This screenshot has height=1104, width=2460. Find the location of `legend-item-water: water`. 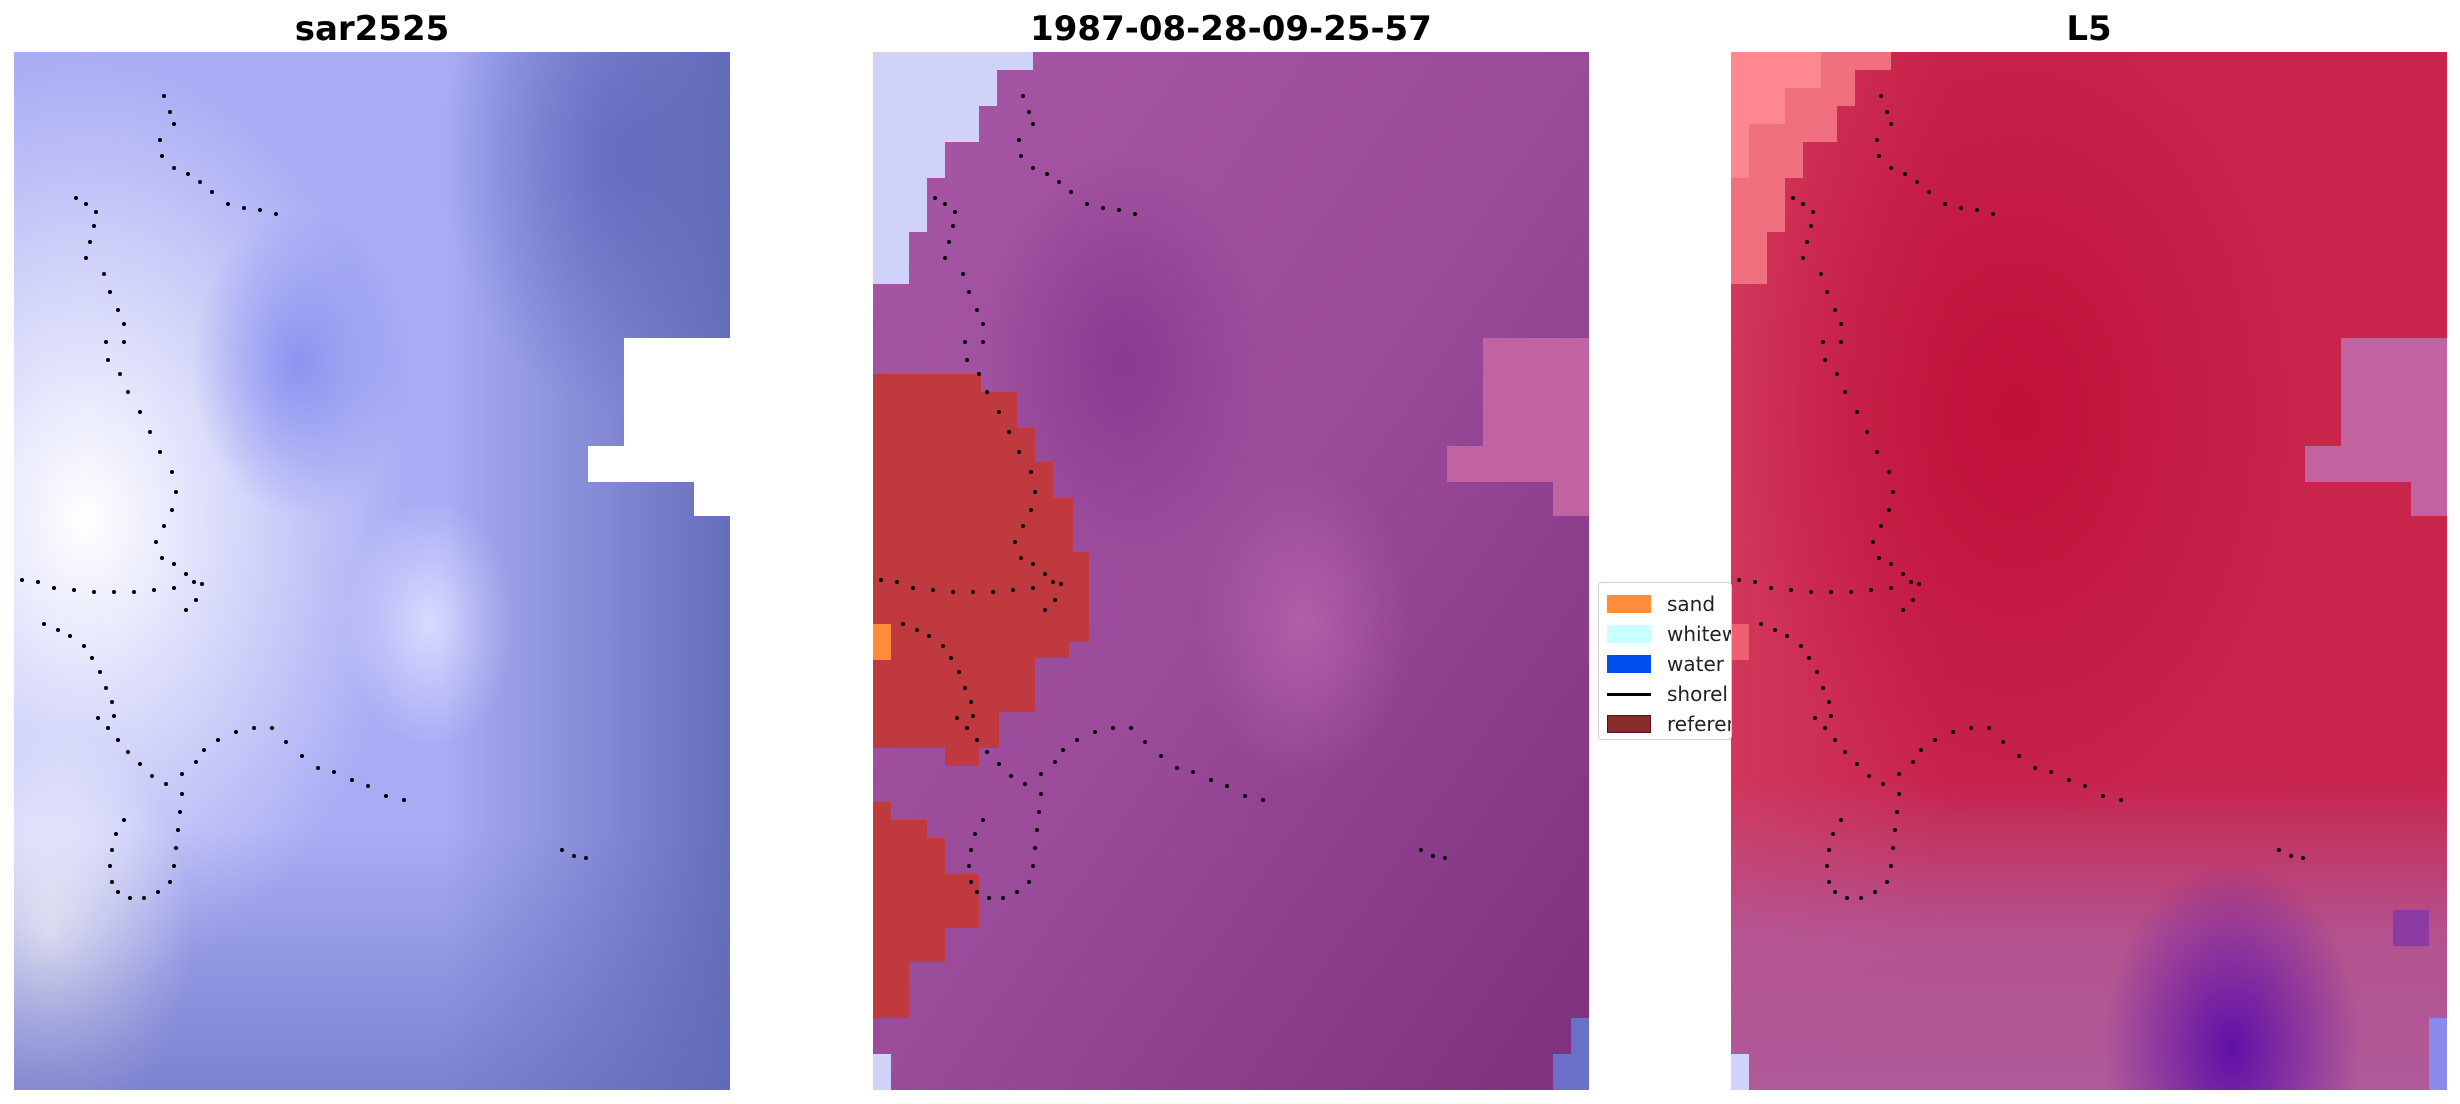

legend-item-water: water is located at coordinates (1669, 664).